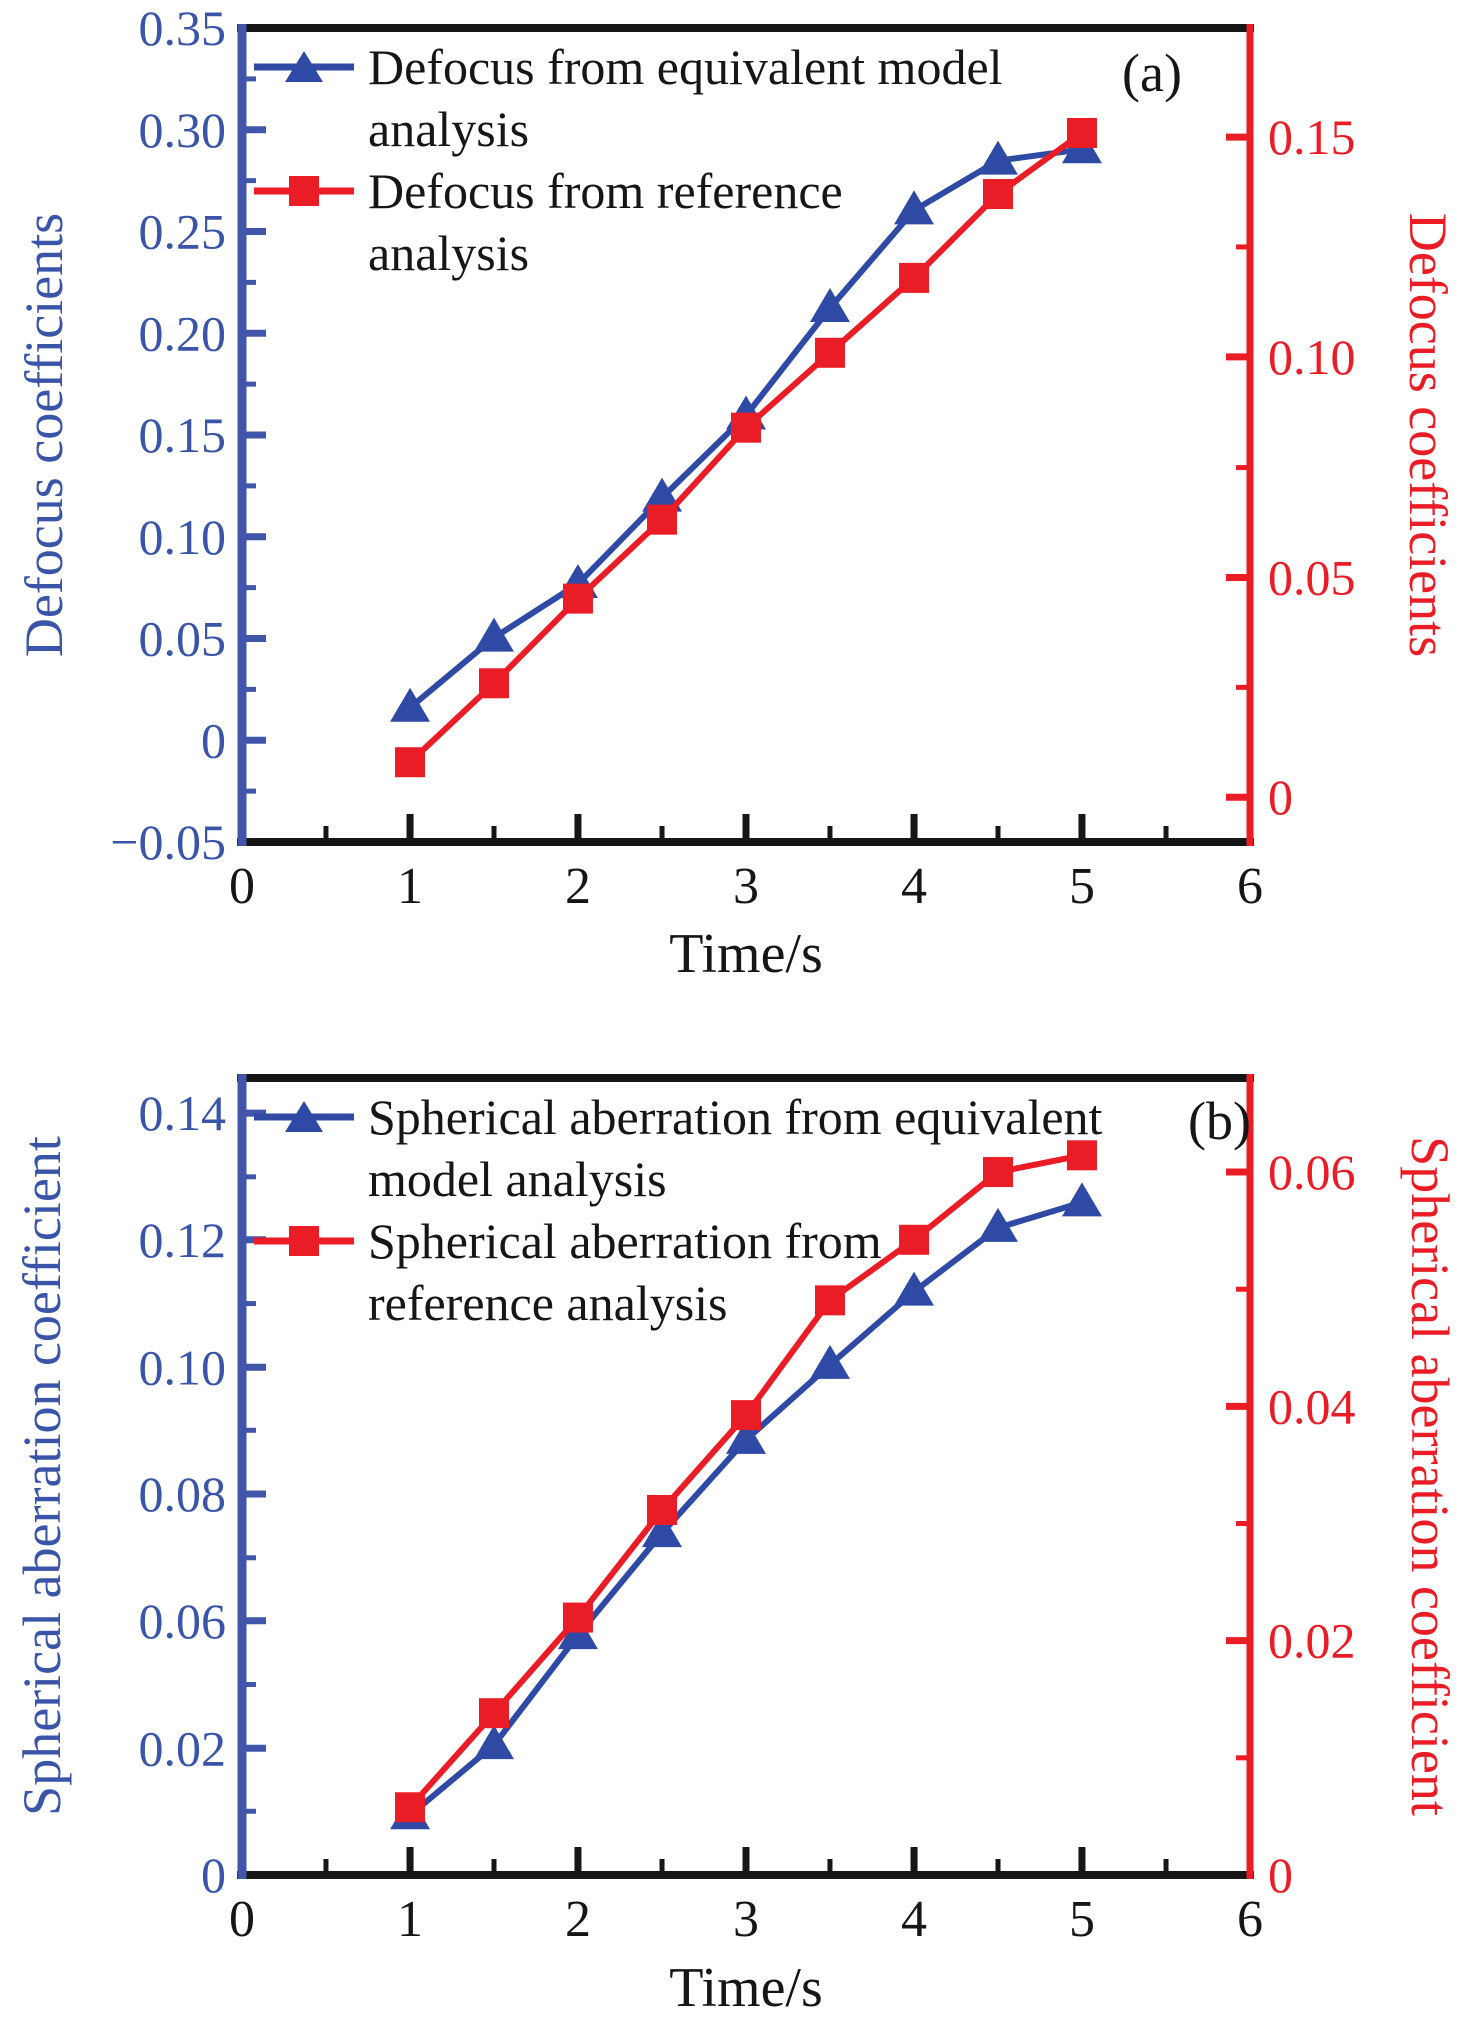  Describe the element at coordinates (746, 1988) in the screenshot. I see `panel-b-x-axis-title: Time/s` at that location.